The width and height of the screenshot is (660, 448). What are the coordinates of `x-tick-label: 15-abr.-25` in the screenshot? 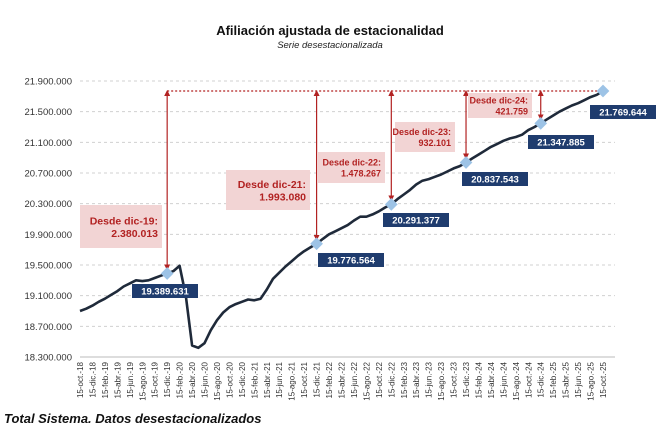 It's located at (566, 379).